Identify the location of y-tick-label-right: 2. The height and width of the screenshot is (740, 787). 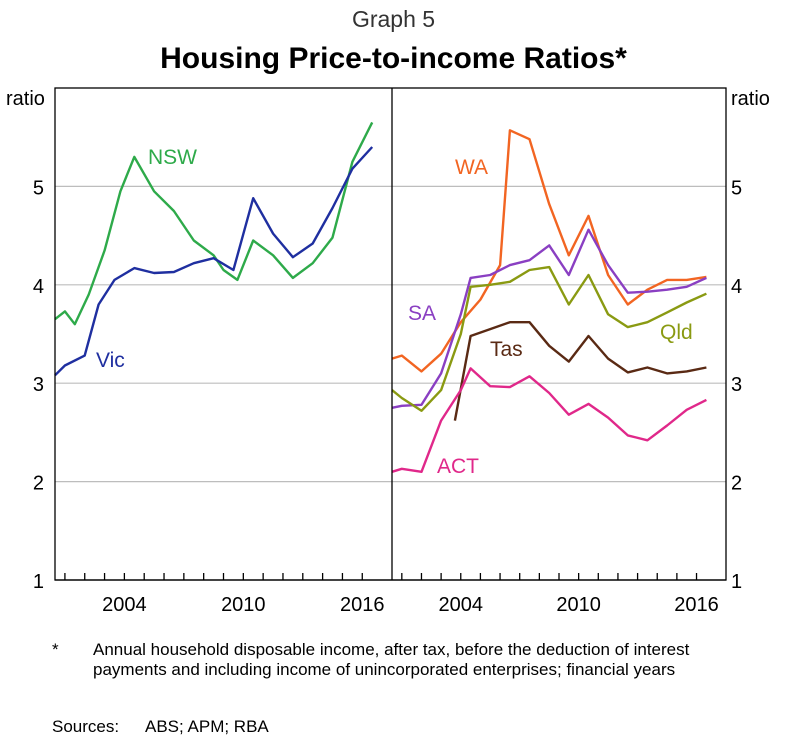
(736, 484).